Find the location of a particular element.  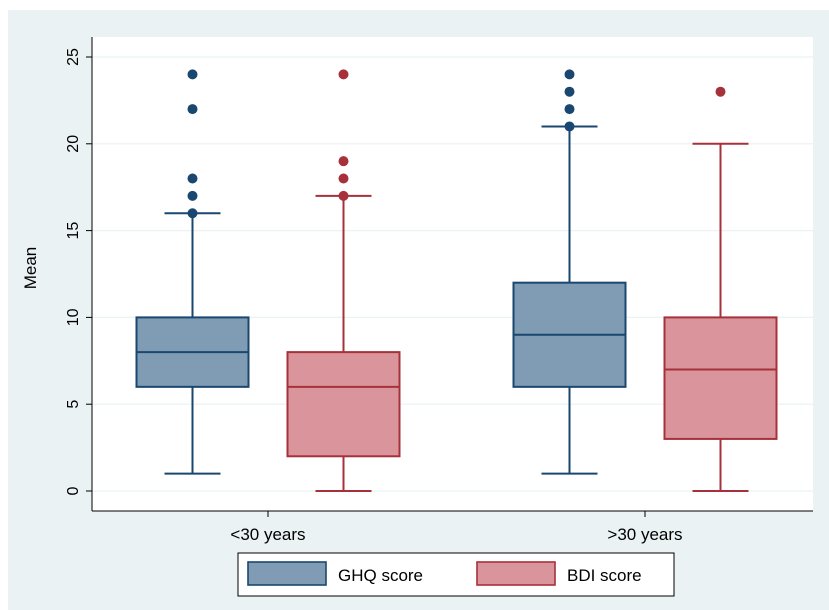

y-tick-label: 0 is located at coordinates (73, 490).